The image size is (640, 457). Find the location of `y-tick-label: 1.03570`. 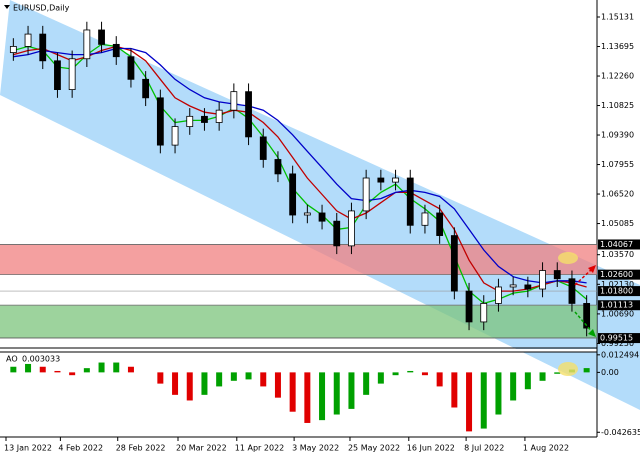

y-tick-label: 1.03570 is located at coordinates (617, 254).